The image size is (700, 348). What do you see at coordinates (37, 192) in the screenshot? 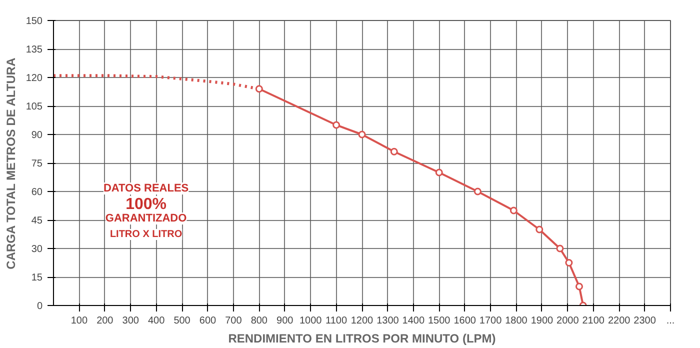
I see `y-tick-label: 60` at bounding box center [37, 192].